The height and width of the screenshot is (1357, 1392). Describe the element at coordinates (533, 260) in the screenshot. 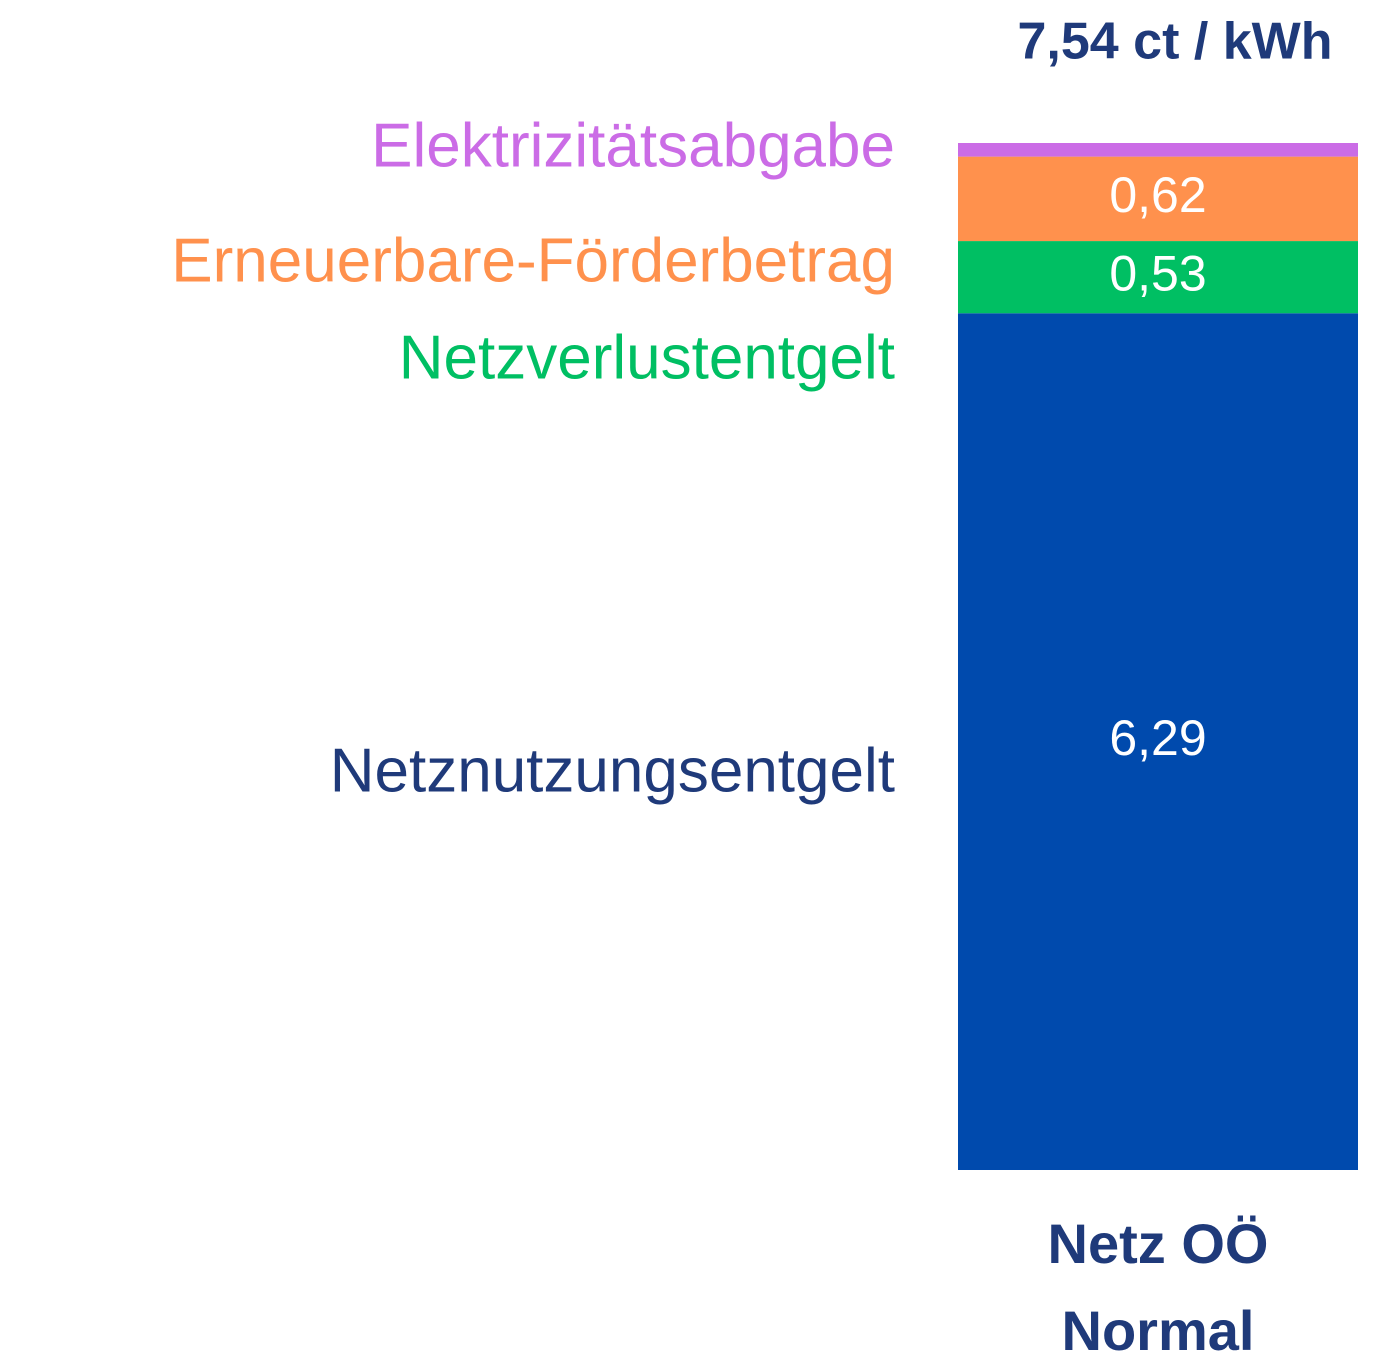

I see `series-label: Erneuerbare-Förderbetrag` at that location.